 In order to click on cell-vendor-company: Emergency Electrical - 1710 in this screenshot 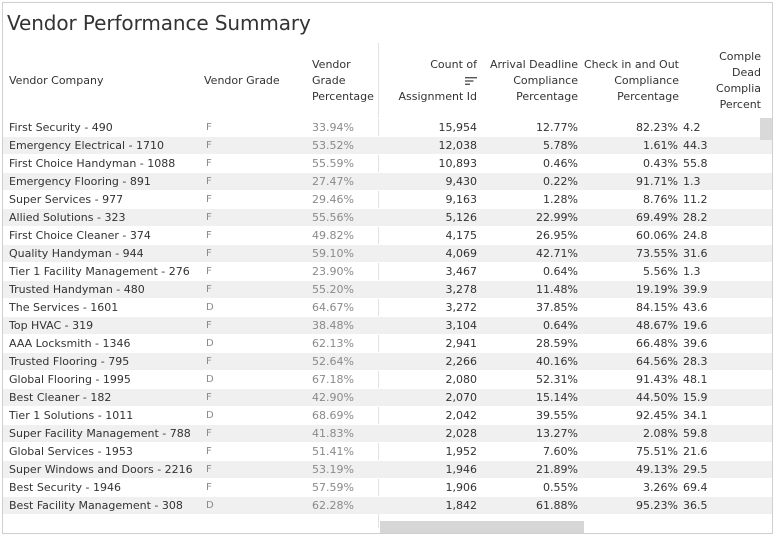, I will do `click(87, 145)`.